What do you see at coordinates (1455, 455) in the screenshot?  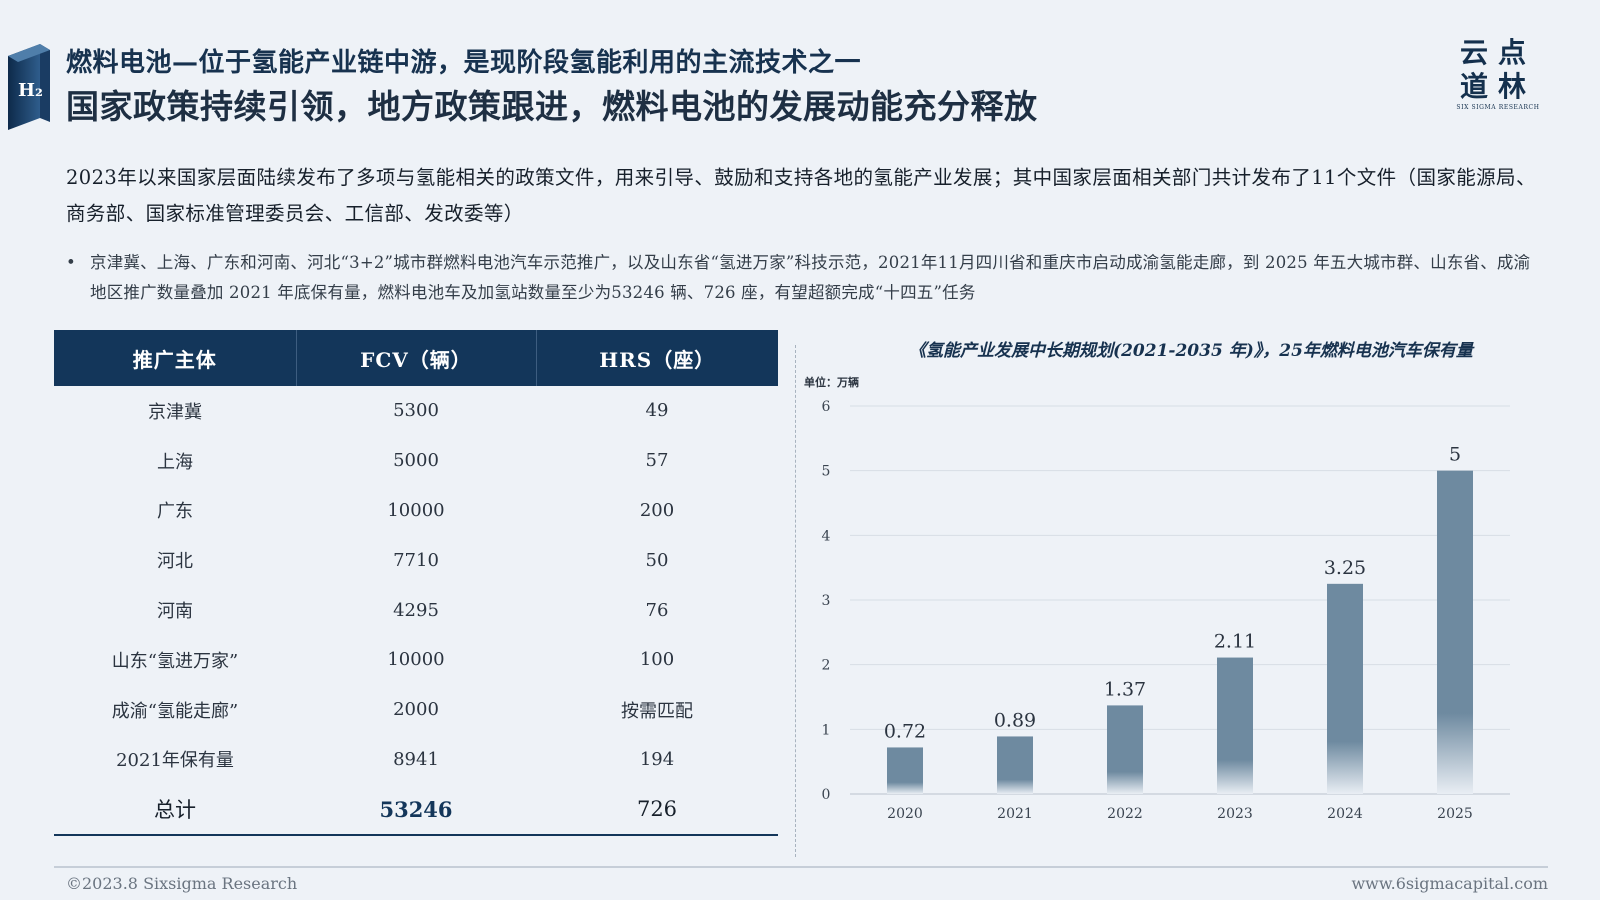 I see `data-label-2025: 5` at bounding box center [1455, 455].